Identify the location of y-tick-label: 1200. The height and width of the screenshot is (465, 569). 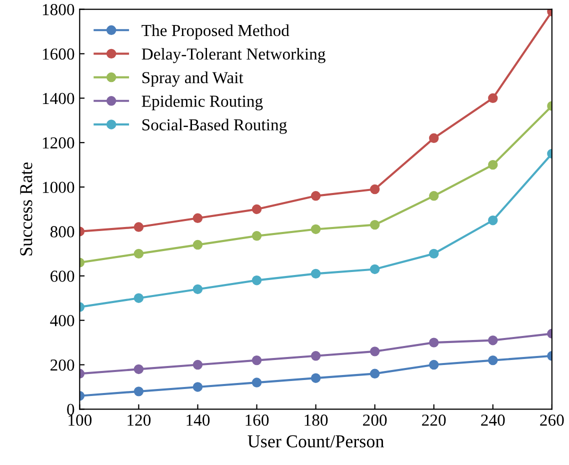
(58, 143).